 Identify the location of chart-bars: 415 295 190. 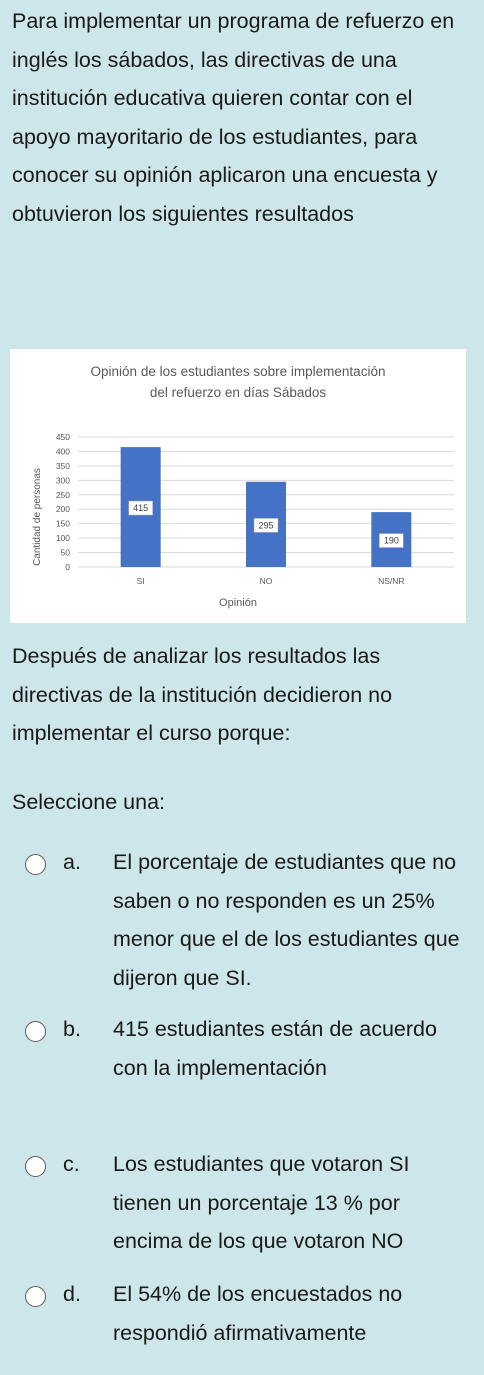
(266, 507).